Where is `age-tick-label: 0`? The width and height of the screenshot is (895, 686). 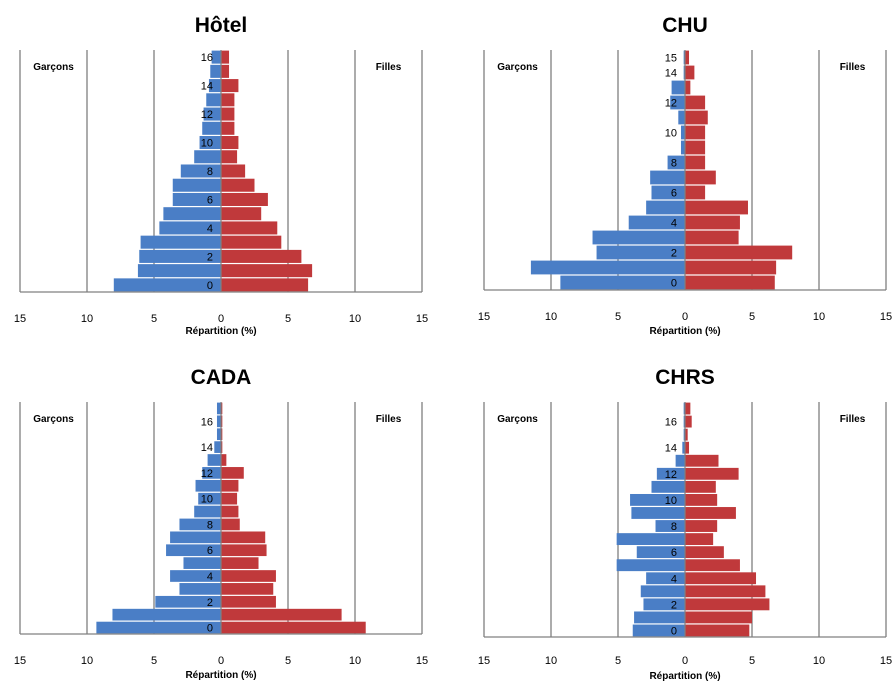 age-tick-label: 0 is located at coordinates (210, 286).